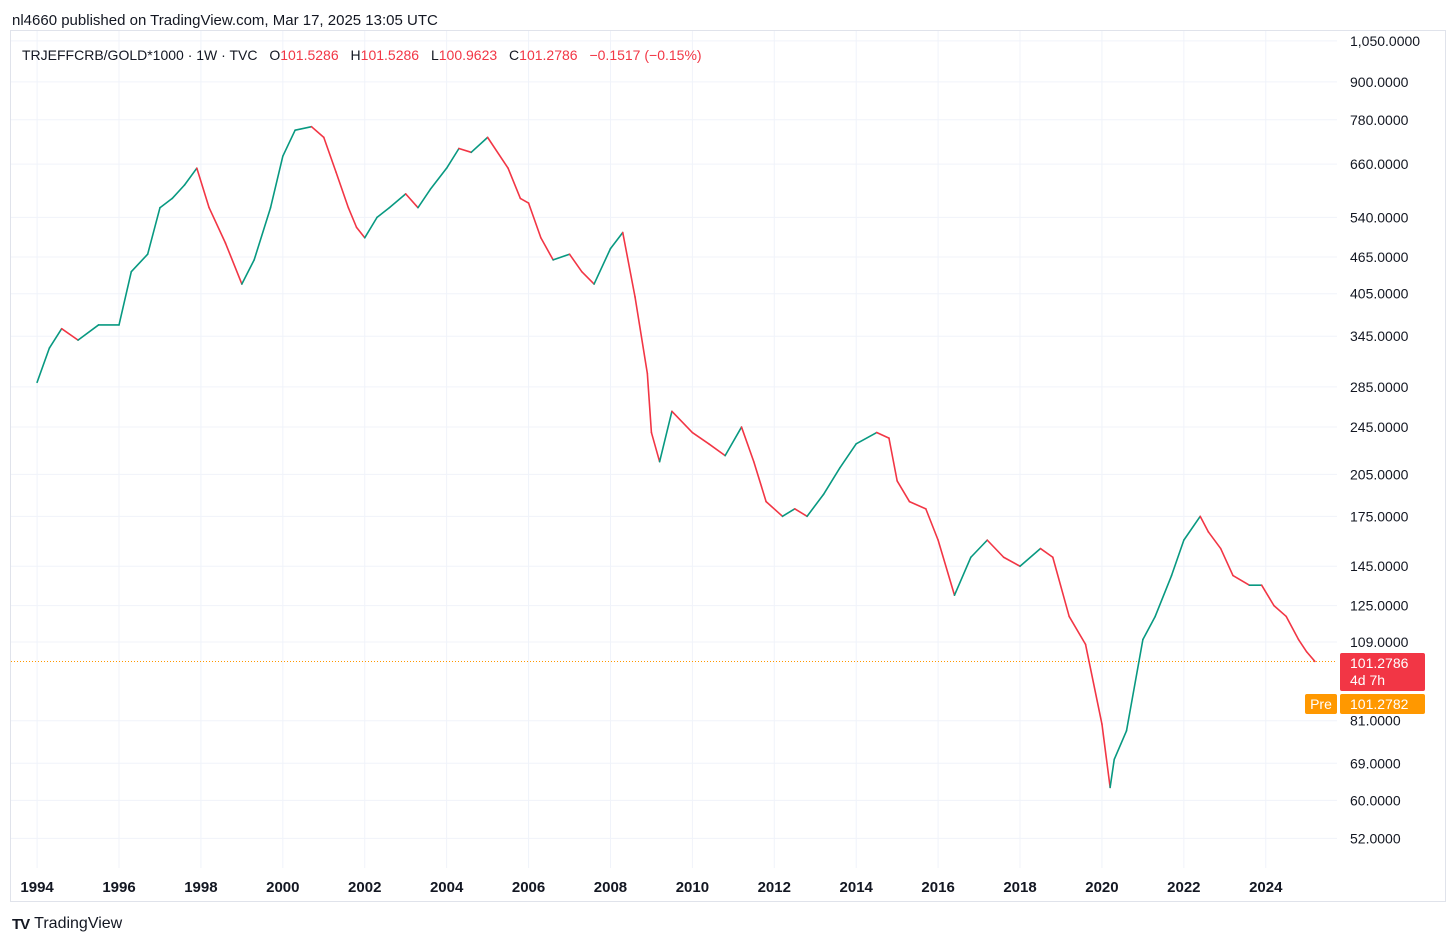  I want to click on x-tick-label: 2010, so click(692, 887).